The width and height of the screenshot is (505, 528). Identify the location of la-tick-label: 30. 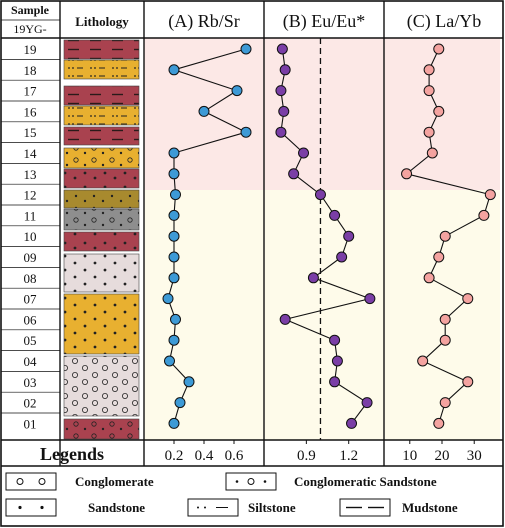
(474, 456).